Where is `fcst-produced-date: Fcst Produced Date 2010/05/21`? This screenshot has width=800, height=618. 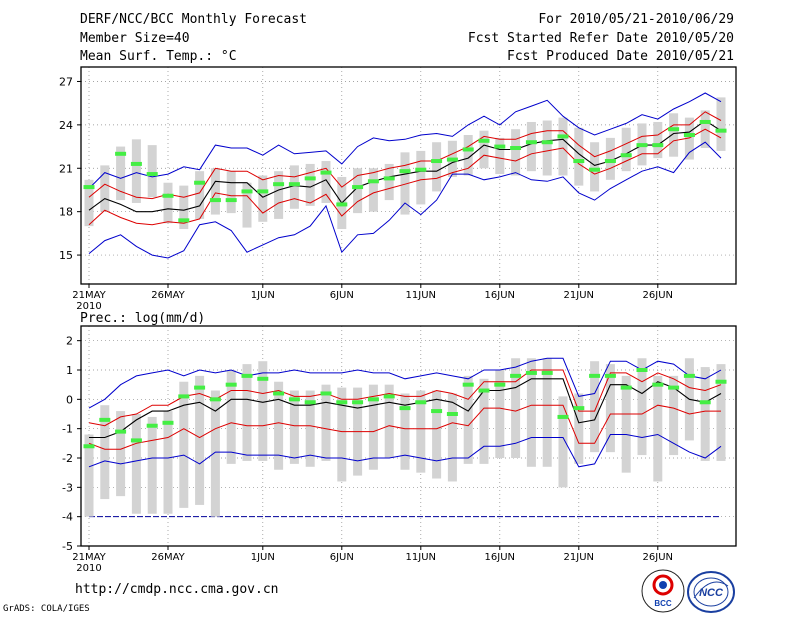 fcst-produced-date: Fcst Produced Date 2010/05/21 is located at coordinates (620, 56).